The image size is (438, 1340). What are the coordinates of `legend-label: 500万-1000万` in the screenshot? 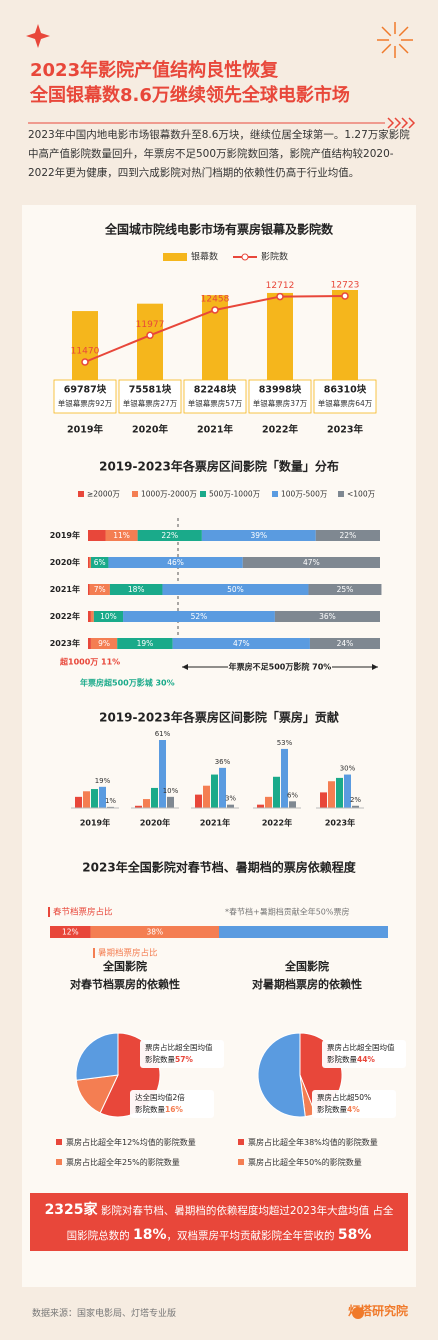 It's located at (235, 494).